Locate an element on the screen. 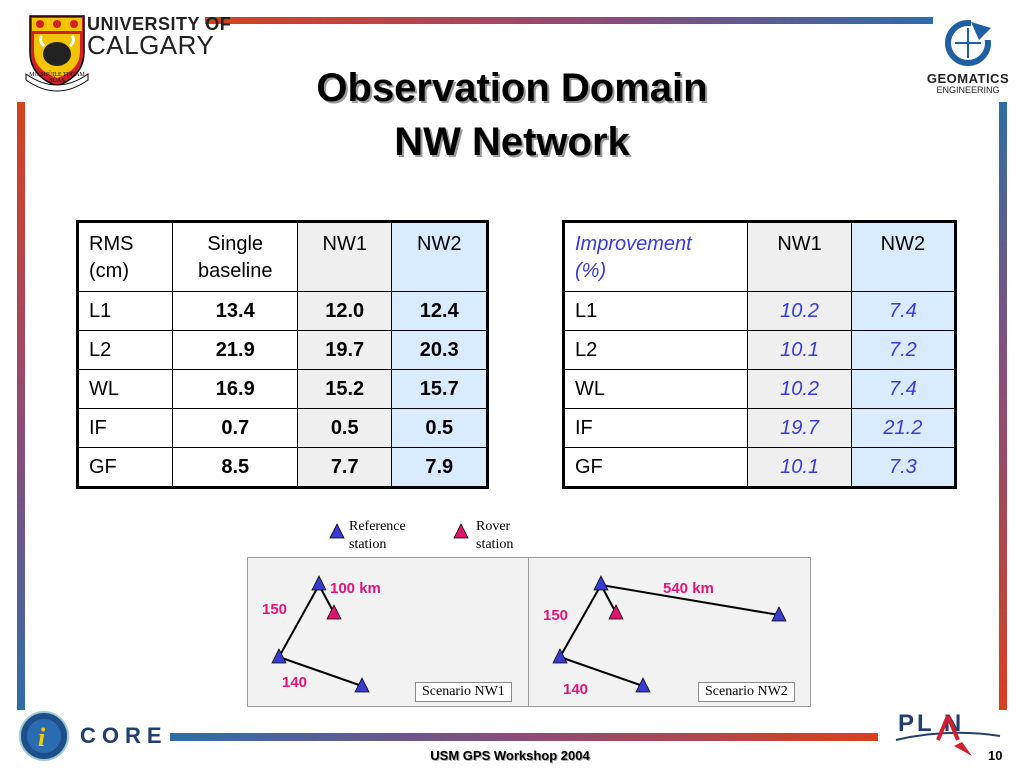  table-cell: 7.7 is located at coordinates (344, 467).